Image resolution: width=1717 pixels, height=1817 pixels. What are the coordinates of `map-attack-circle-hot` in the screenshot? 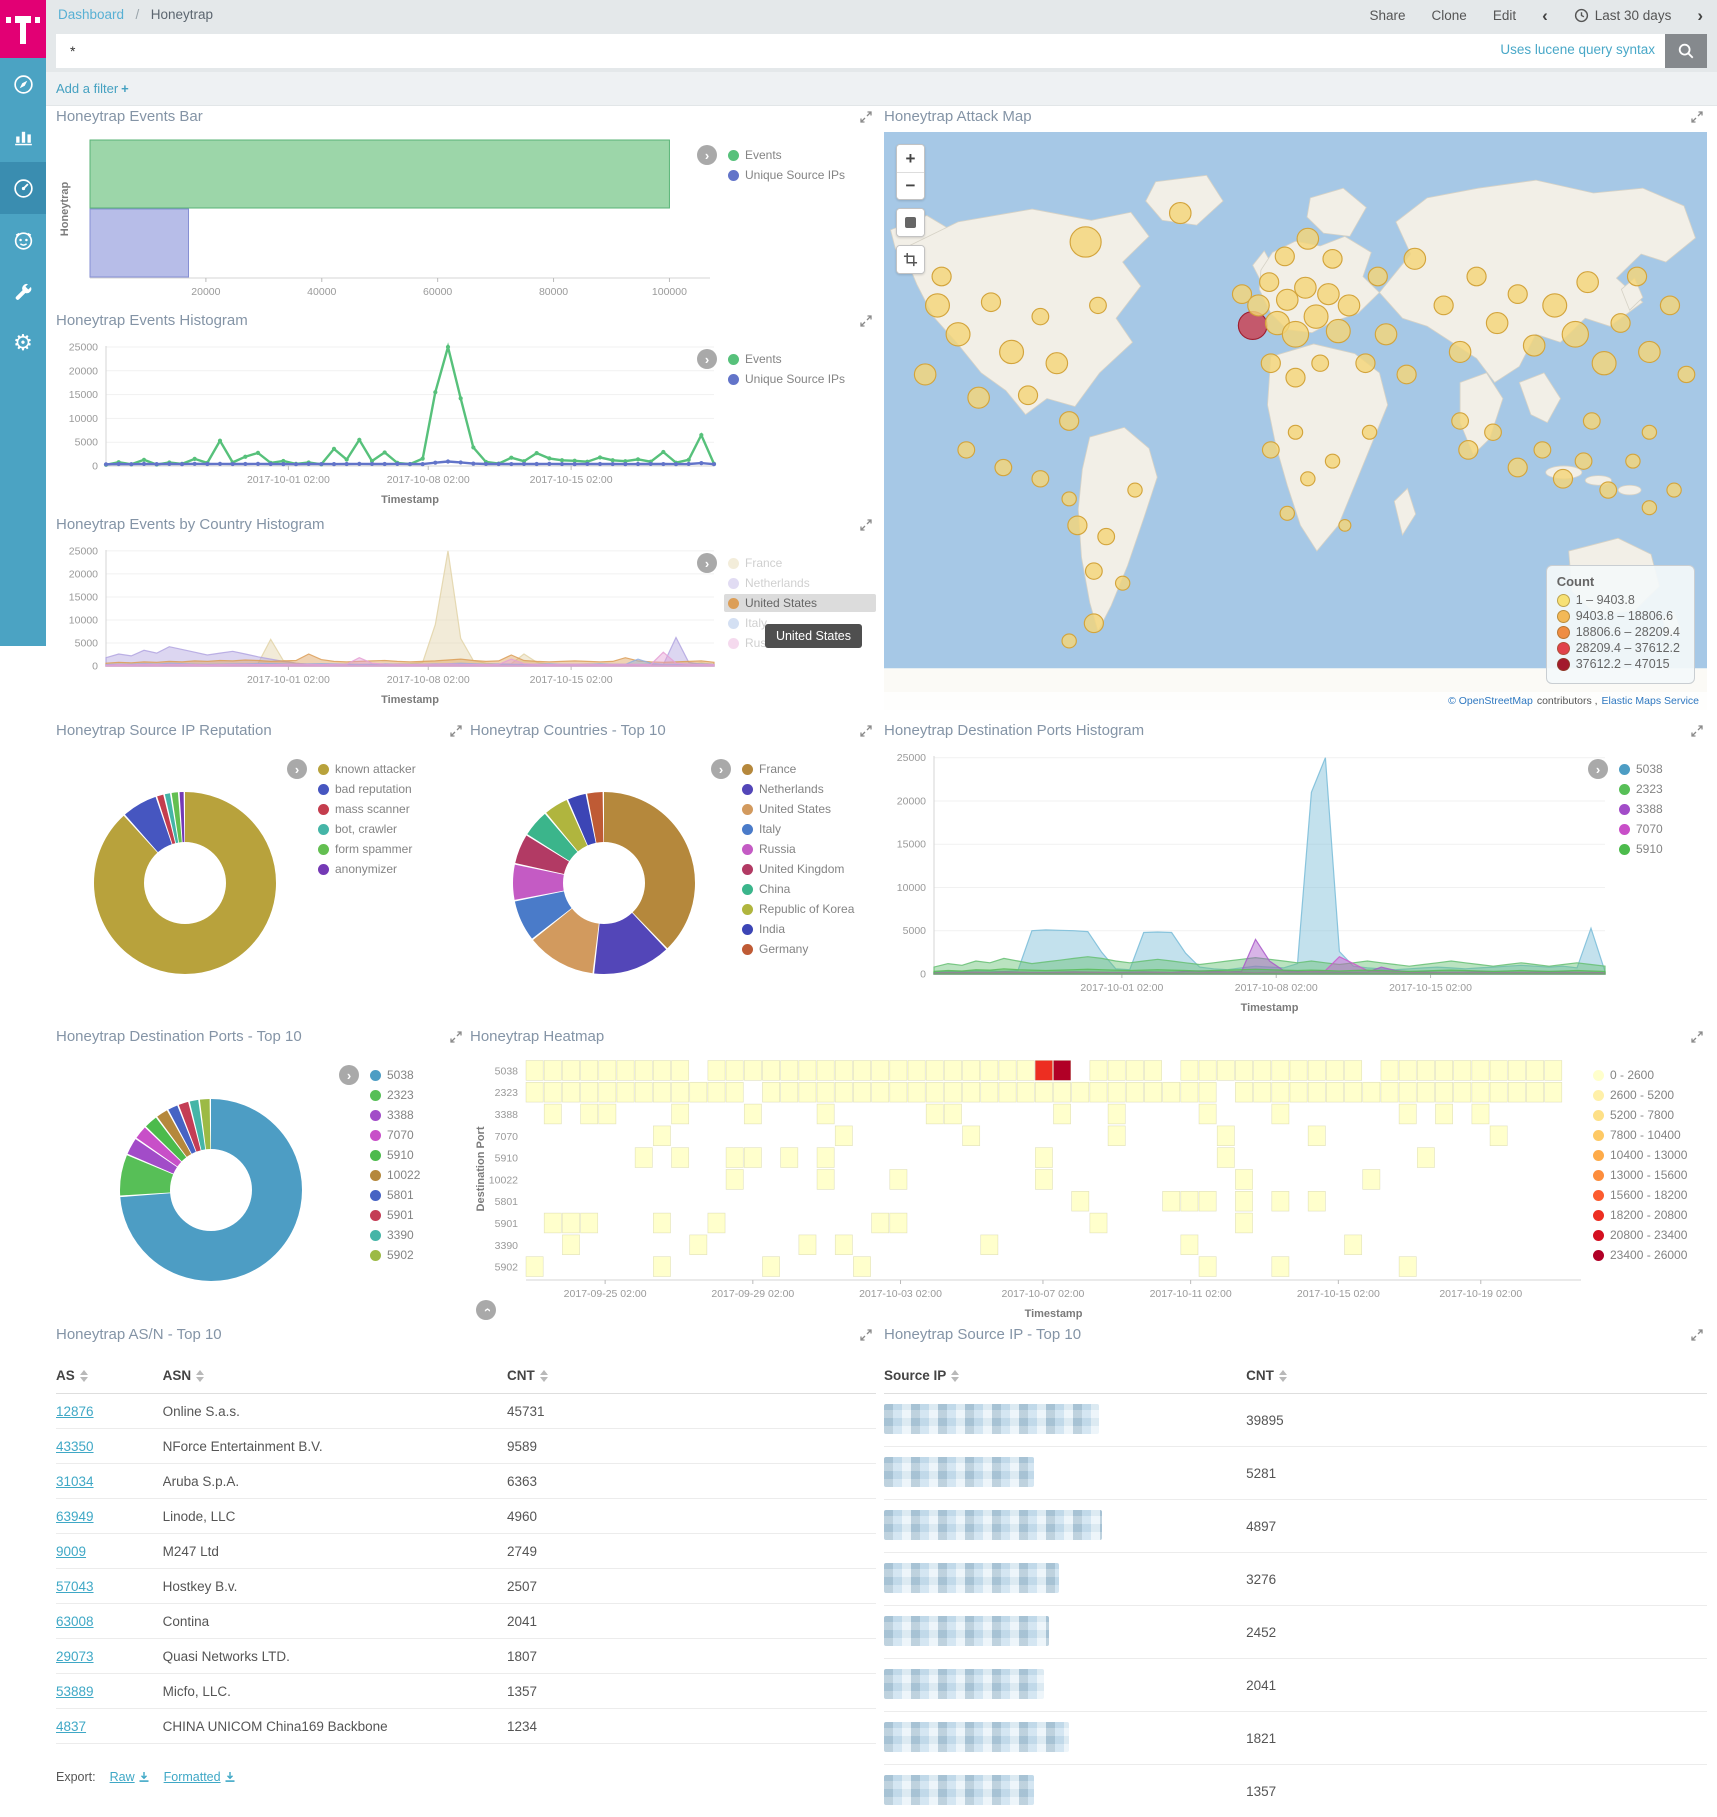 It's located at (1252, 325).